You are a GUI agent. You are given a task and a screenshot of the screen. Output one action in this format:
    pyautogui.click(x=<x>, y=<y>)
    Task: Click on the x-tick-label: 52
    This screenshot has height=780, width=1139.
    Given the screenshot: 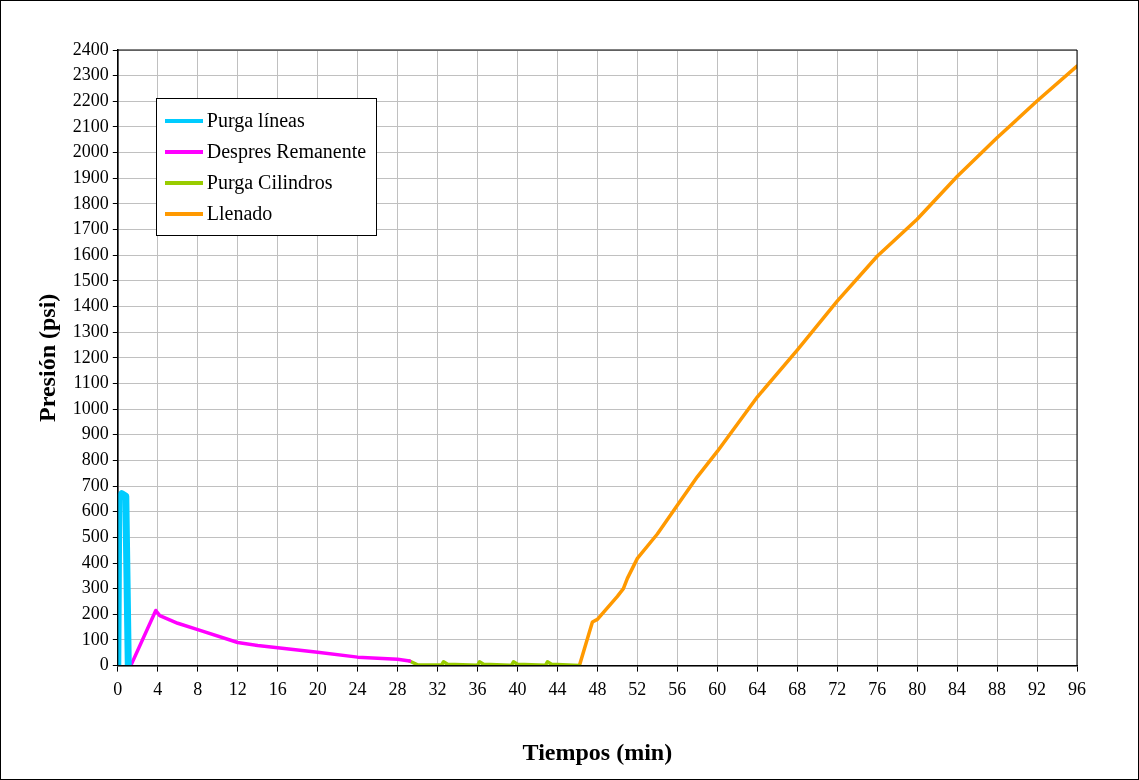 What is the action you would take?
    pyautogui.click(x=637, y=689)
    